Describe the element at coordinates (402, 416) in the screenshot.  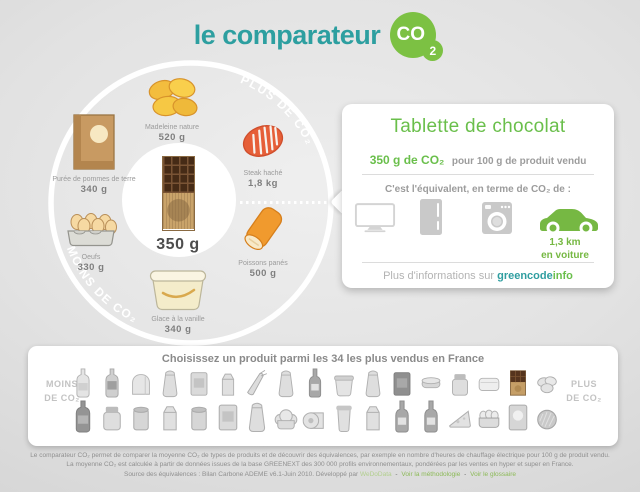
I see `oil-bottle-icon` at that location.